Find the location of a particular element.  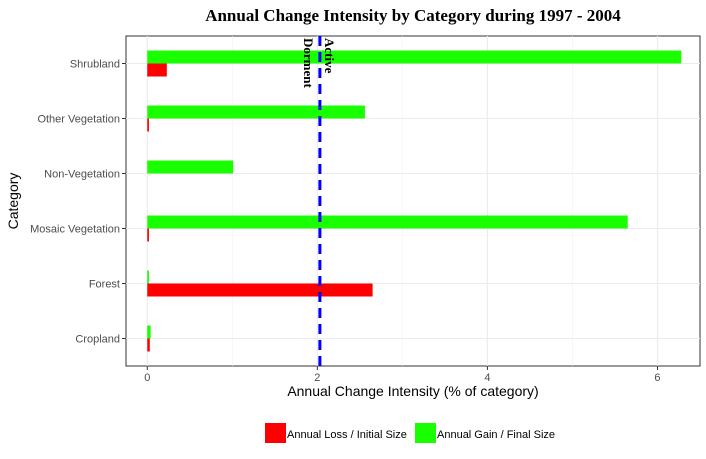

x-axis-ticks: 0 2 4 6 is located at coordinates (402, 375).